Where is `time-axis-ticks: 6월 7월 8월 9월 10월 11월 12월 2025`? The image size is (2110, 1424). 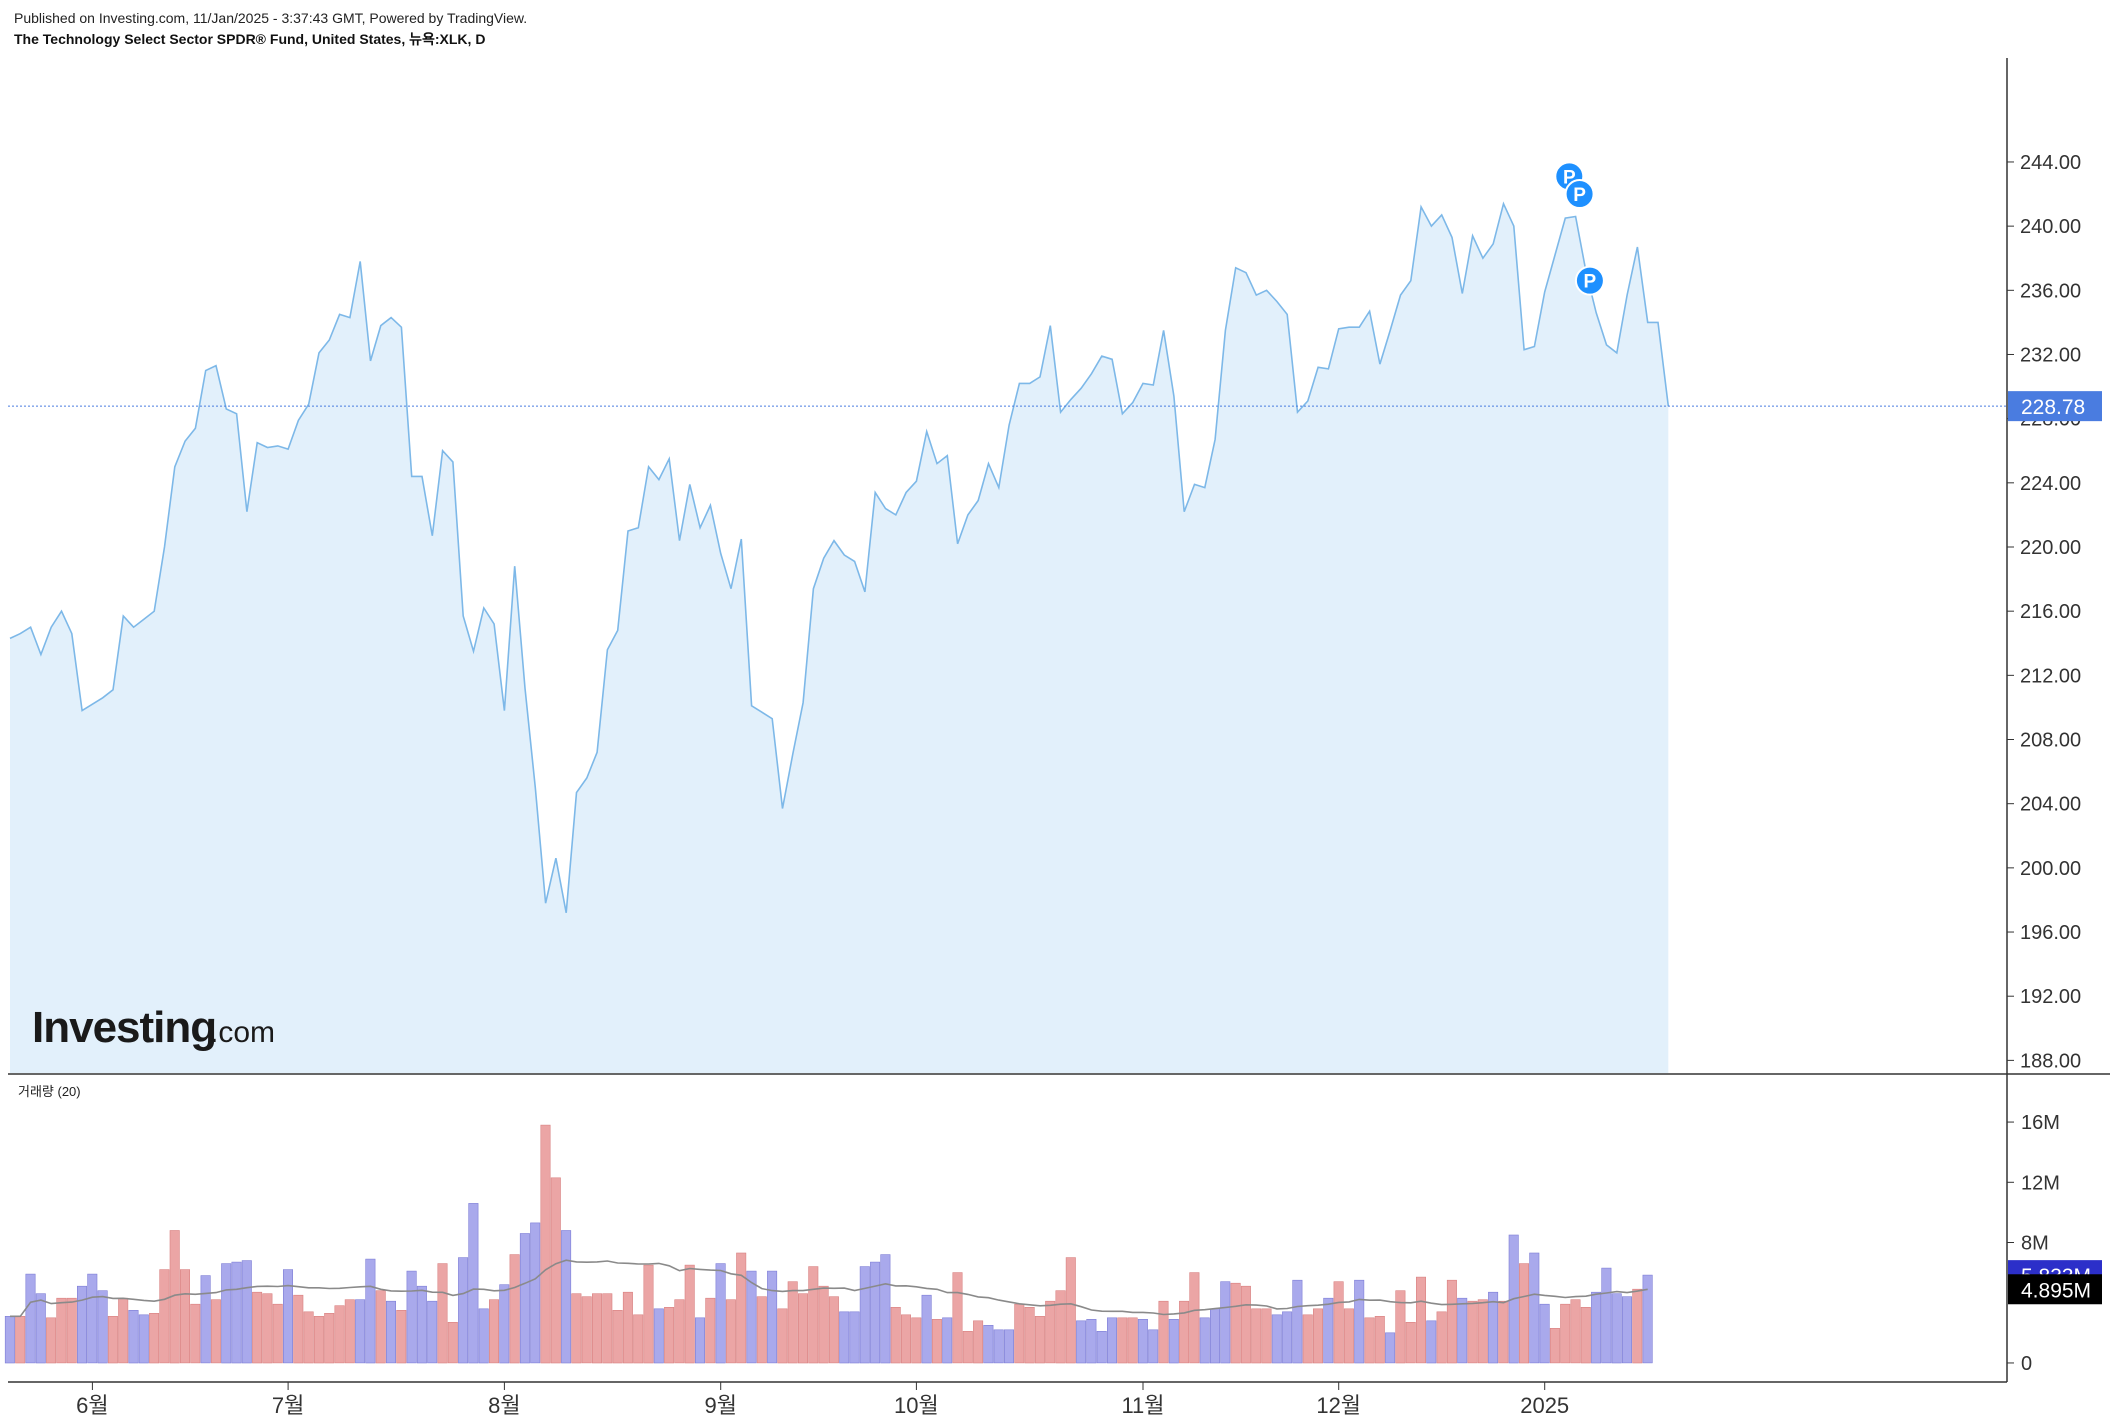 time-axis-ticks: 6월 7월 8월 9월 10월 11월 12월 2025 is located at coordinates (822, 1400).